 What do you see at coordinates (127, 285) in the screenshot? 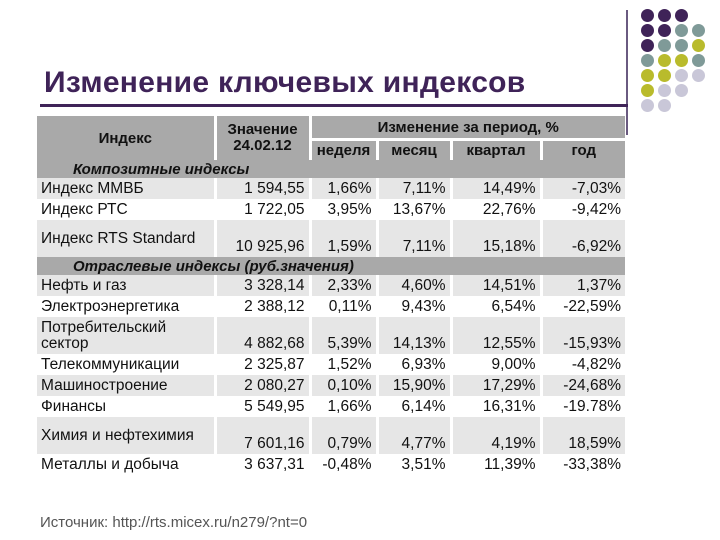
I see `cell-name: Нефть и газ` at bounding box center [127, 285].